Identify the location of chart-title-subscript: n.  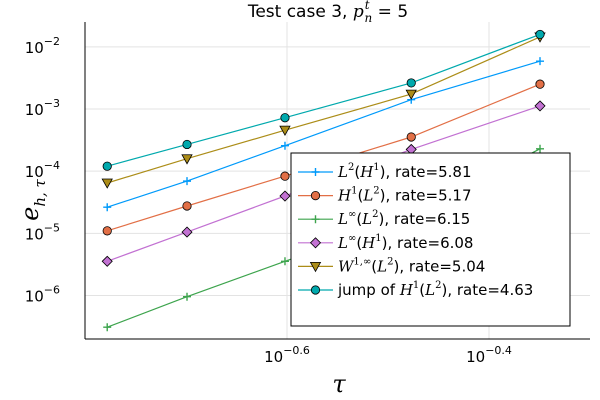
(369, 18).